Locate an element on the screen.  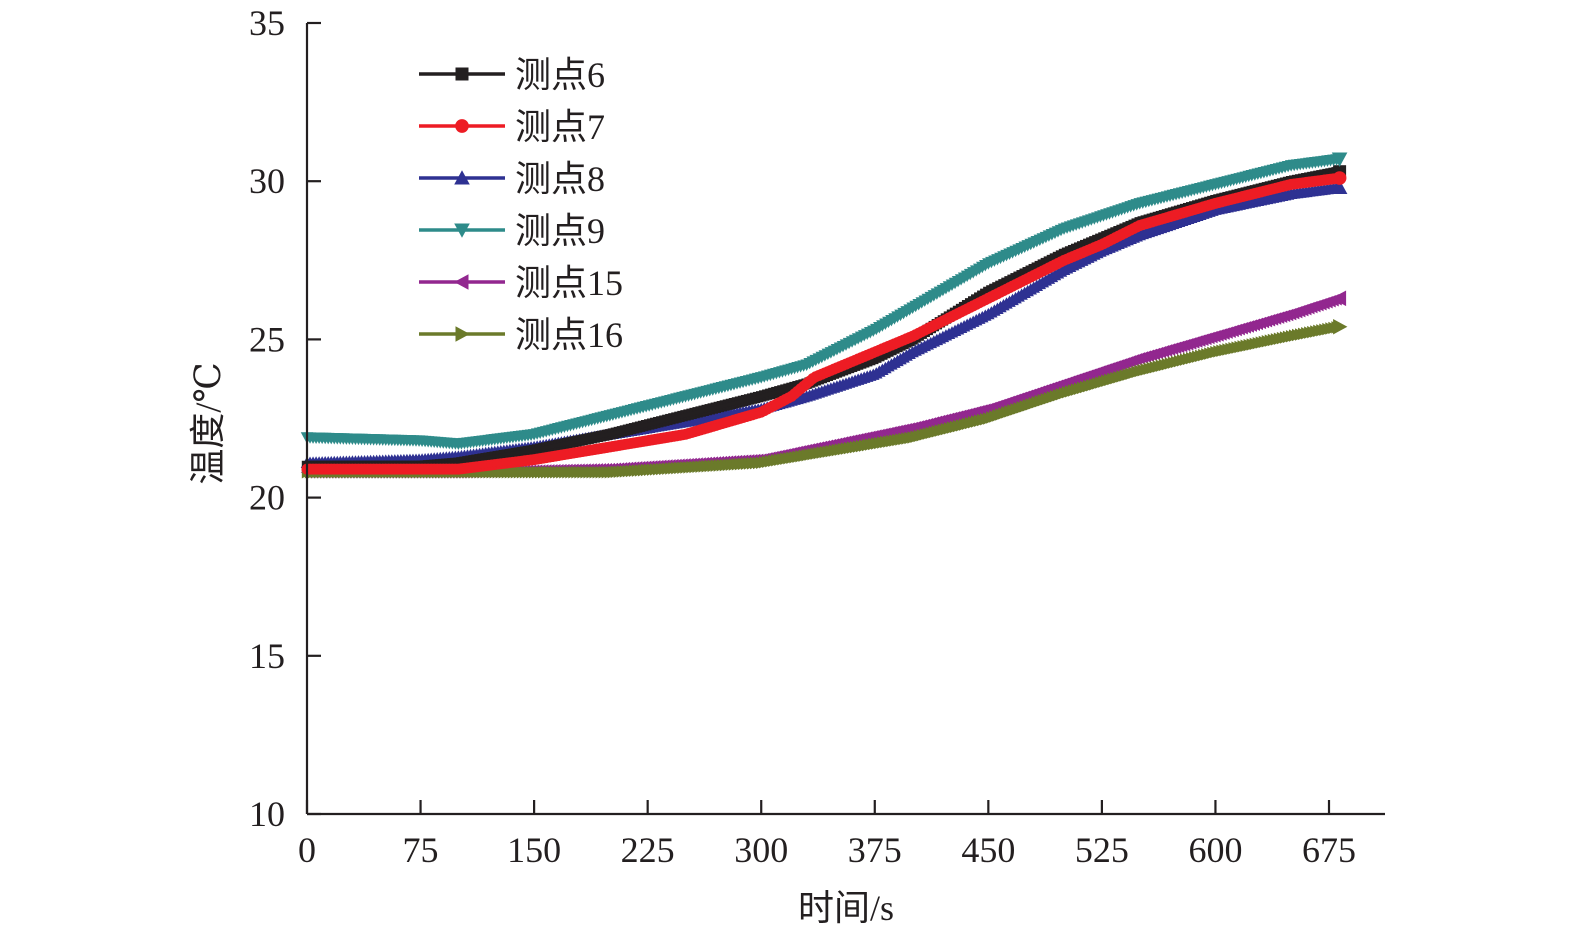
y-tick-label: 20 is located at coordinates (267, 498).